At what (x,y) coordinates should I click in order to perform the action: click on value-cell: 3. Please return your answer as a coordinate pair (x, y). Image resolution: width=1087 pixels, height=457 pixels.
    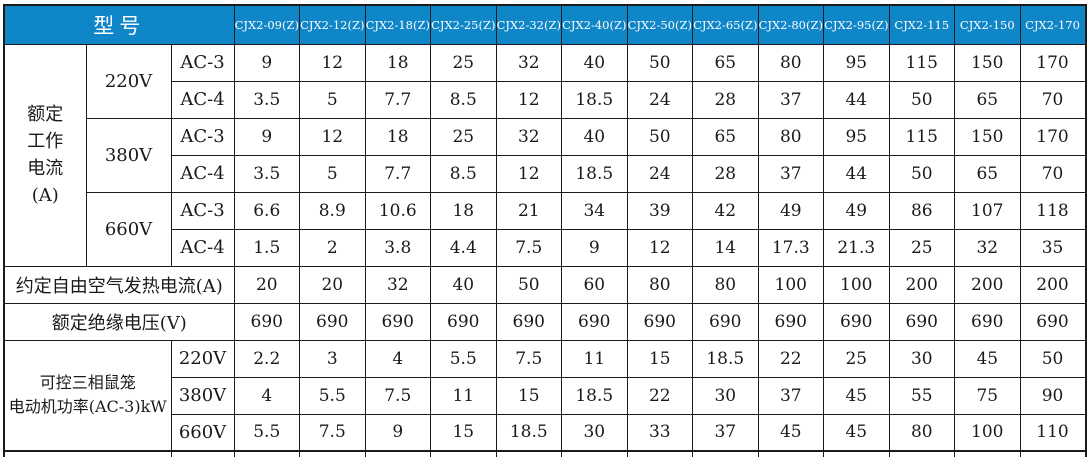
    Looking at the image, I should click on (332, 358).